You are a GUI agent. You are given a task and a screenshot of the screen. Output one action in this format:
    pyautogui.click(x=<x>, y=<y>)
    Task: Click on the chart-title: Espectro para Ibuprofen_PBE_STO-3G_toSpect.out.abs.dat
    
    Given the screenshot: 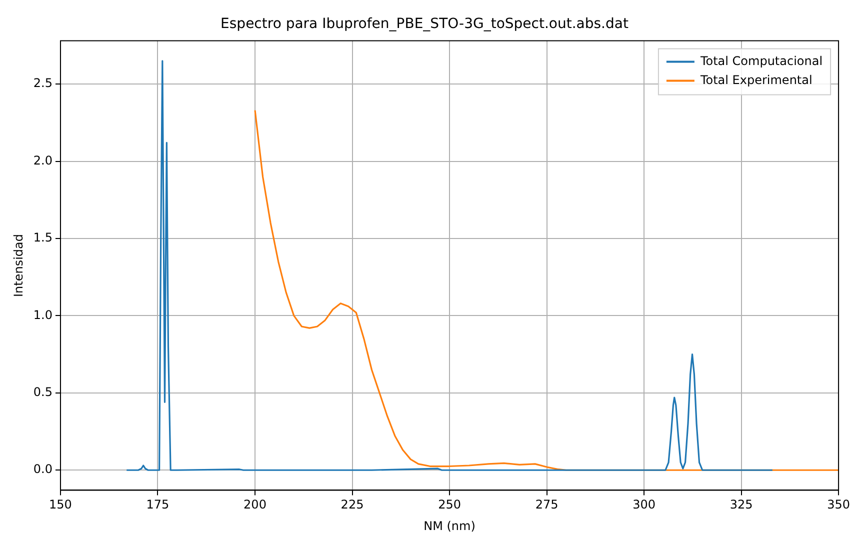 What is the action you would take?
    pyautogui.click(x=424, y=24)
    